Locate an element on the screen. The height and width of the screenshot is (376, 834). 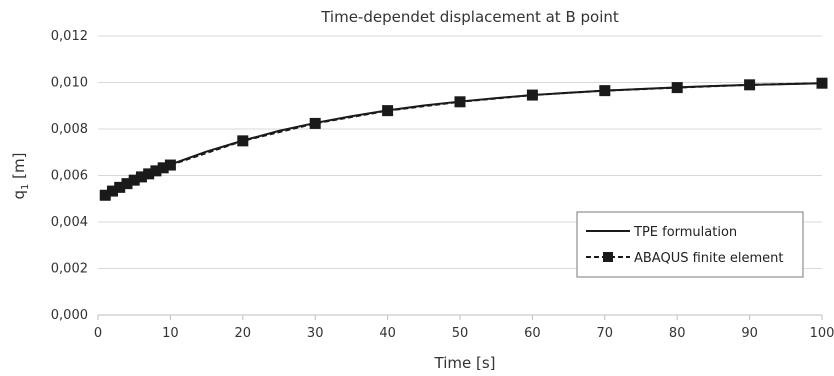
y-tick-label: 0,008 is located at coordinates (69, 129).